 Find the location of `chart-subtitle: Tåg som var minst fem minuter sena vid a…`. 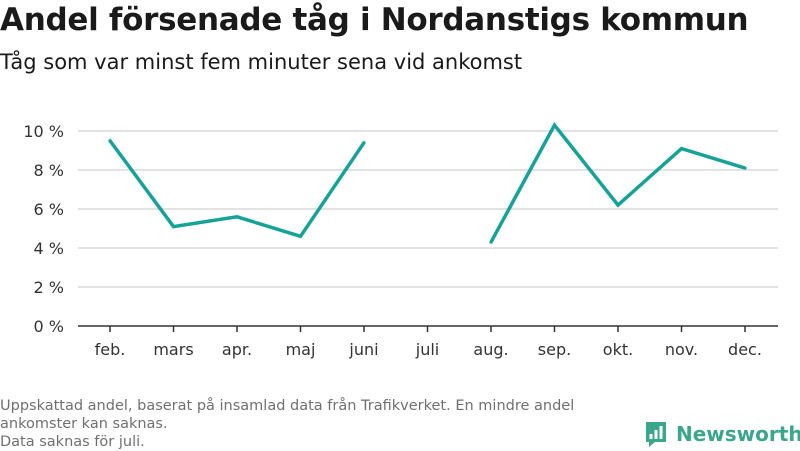

chart-subtitle: Tåg som var minst fem minuter sena vid a… is located at coordinates (261, 62).